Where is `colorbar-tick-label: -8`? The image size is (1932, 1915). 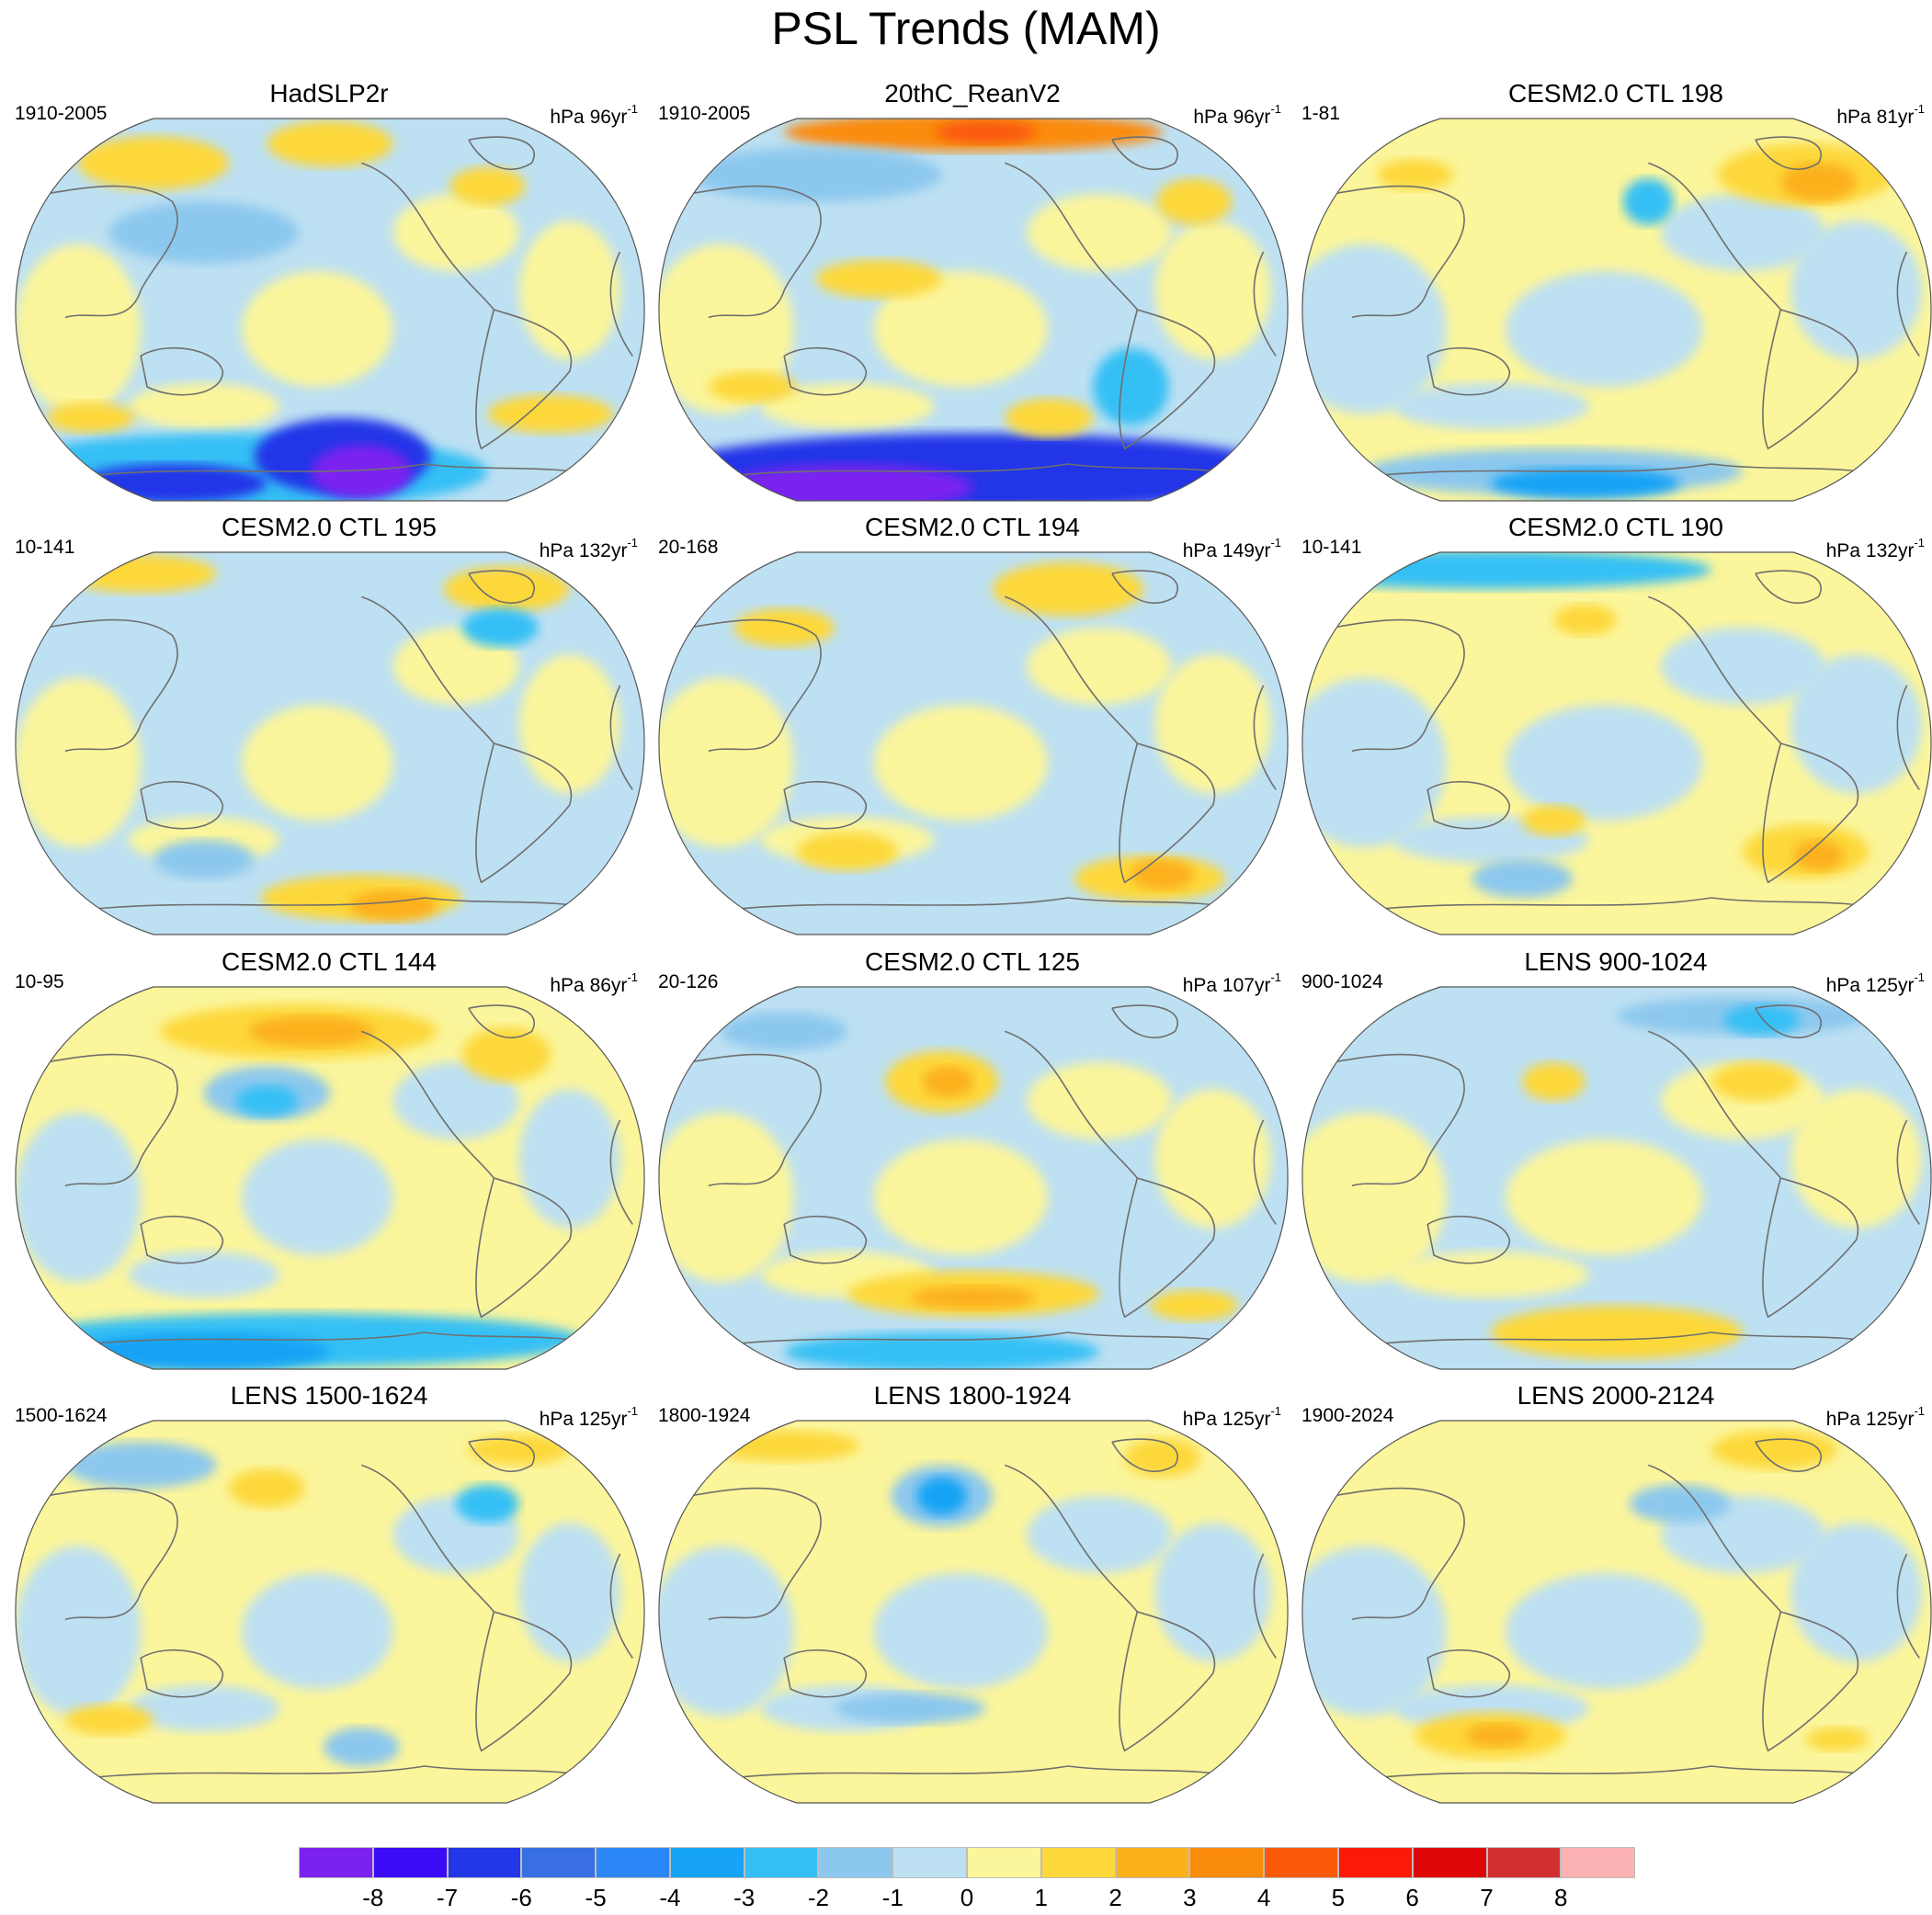 colorbar-tick-label: -8 is located at coordinates (373, 1897).